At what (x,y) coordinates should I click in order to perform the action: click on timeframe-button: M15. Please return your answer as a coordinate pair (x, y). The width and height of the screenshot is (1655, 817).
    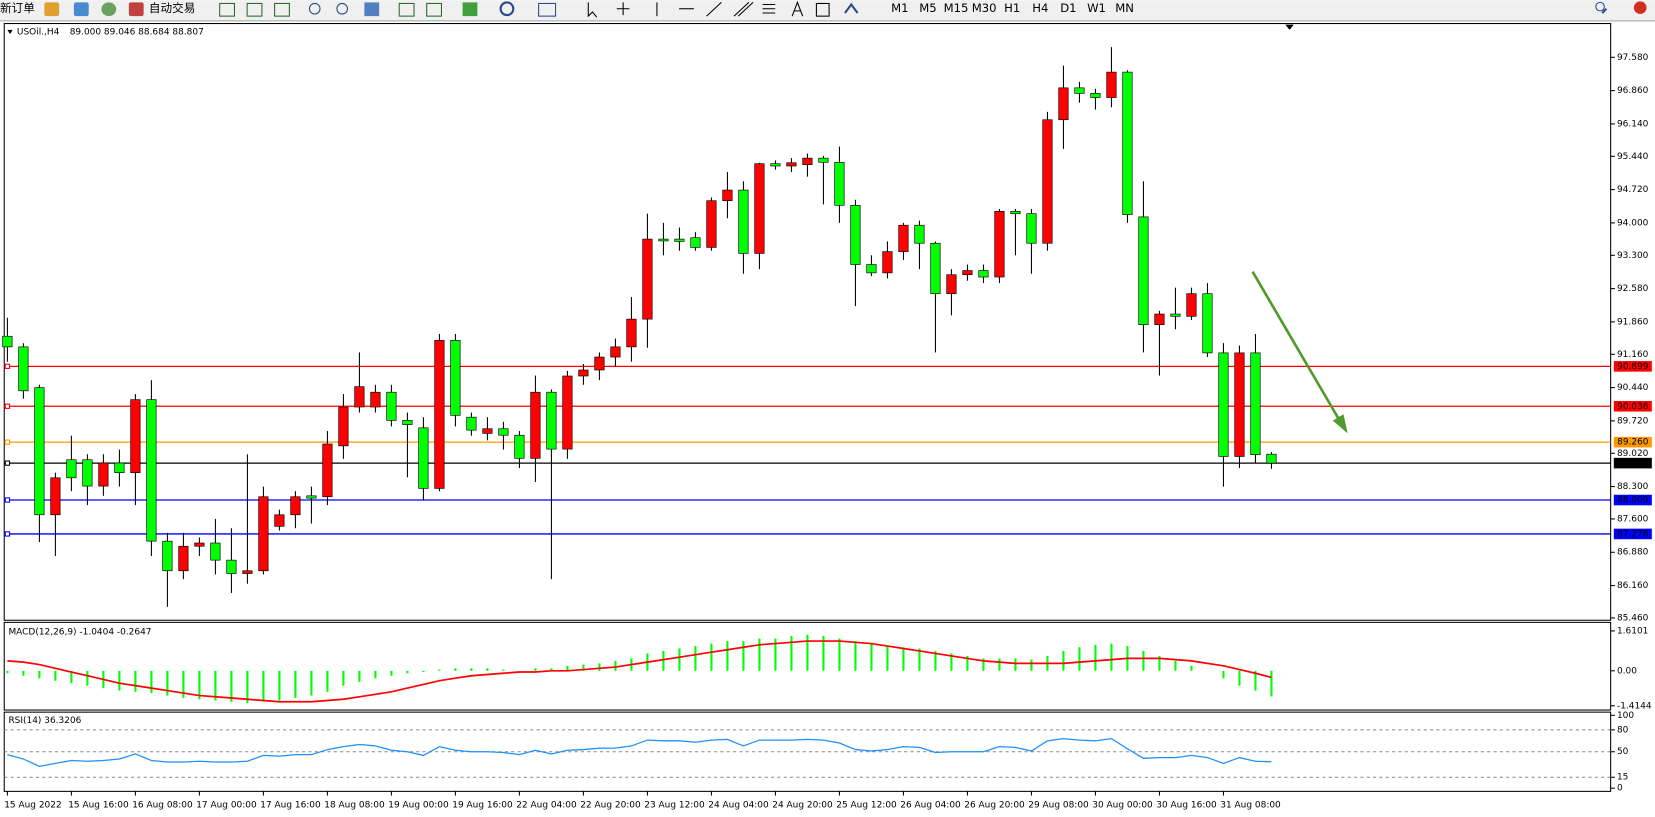
    Looking at the image, I should click on (956, 8).